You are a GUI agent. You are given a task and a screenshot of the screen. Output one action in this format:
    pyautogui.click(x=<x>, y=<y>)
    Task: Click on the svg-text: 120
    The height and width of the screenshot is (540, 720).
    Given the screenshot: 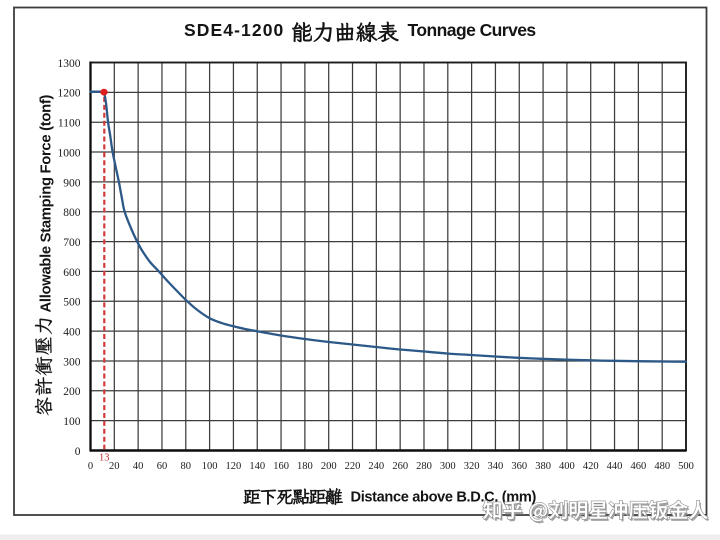 What is the action you would take?
    pyautogui.click(x=234, y=466)
    